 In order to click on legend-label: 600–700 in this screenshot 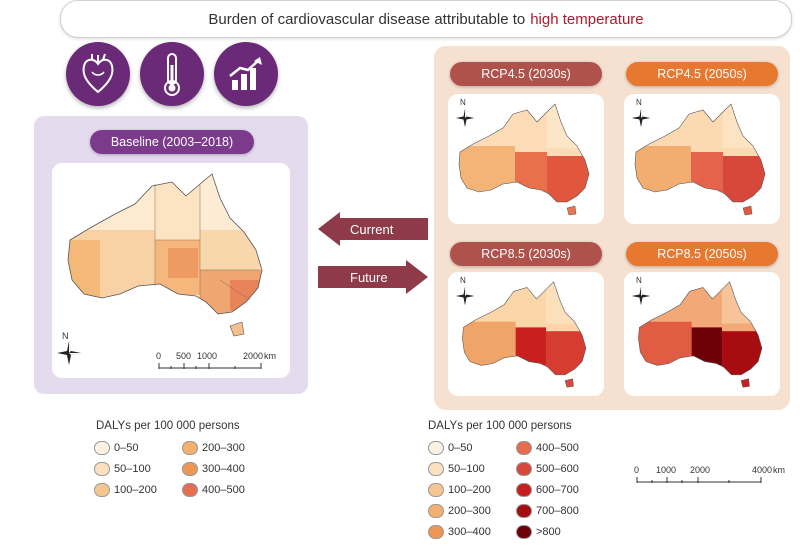, I will do `click(557, 490)`.